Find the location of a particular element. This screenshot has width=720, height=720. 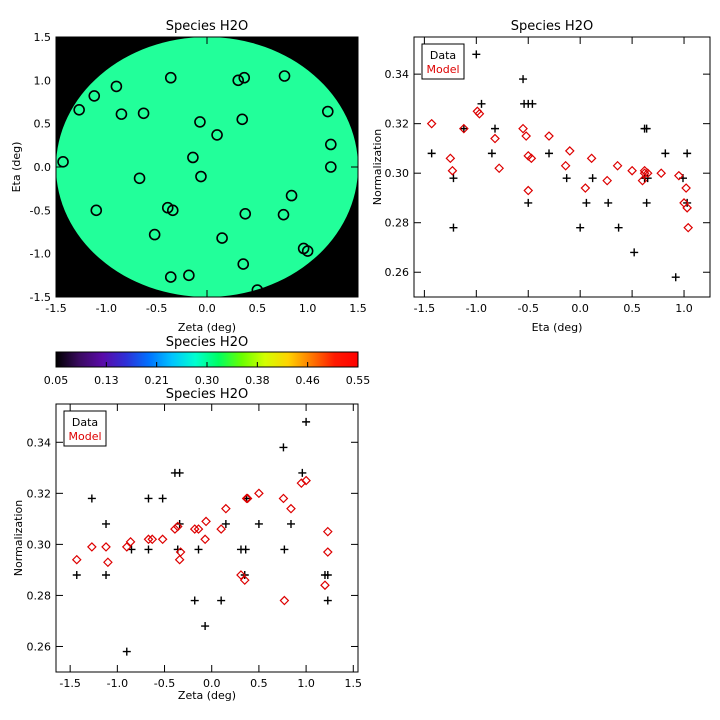

eta-x-axis: -1.5 -1.0 -0.5 0.0 0.5 1.0 is located at coordinates (553, 176).